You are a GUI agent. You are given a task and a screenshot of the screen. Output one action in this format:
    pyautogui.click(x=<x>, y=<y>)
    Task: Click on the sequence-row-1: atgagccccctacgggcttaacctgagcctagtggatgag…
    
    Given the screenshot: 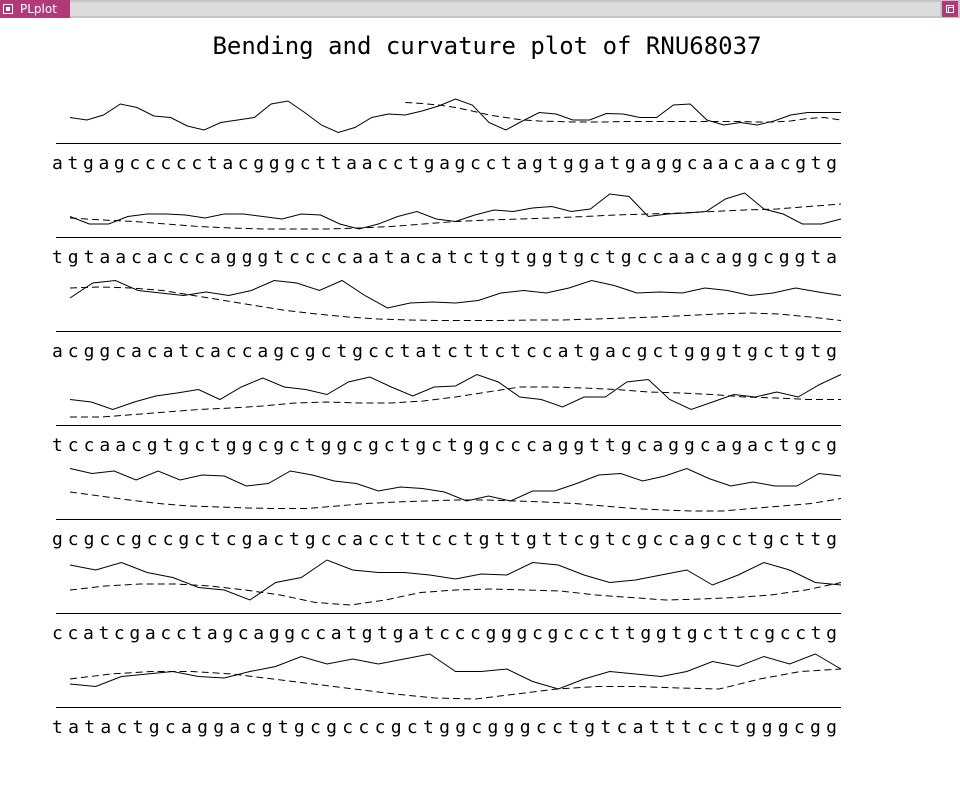 What is the action you would take?
    pyautogui.click(x=444, y=163)
    